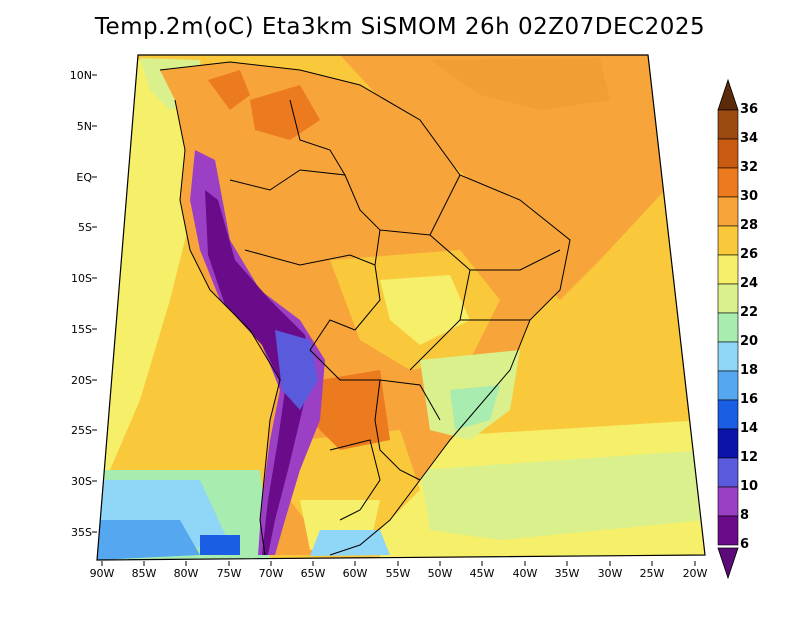 This screenshot has height=618, width=800. I want to click on lat-label: 35S, so click(81, 532).